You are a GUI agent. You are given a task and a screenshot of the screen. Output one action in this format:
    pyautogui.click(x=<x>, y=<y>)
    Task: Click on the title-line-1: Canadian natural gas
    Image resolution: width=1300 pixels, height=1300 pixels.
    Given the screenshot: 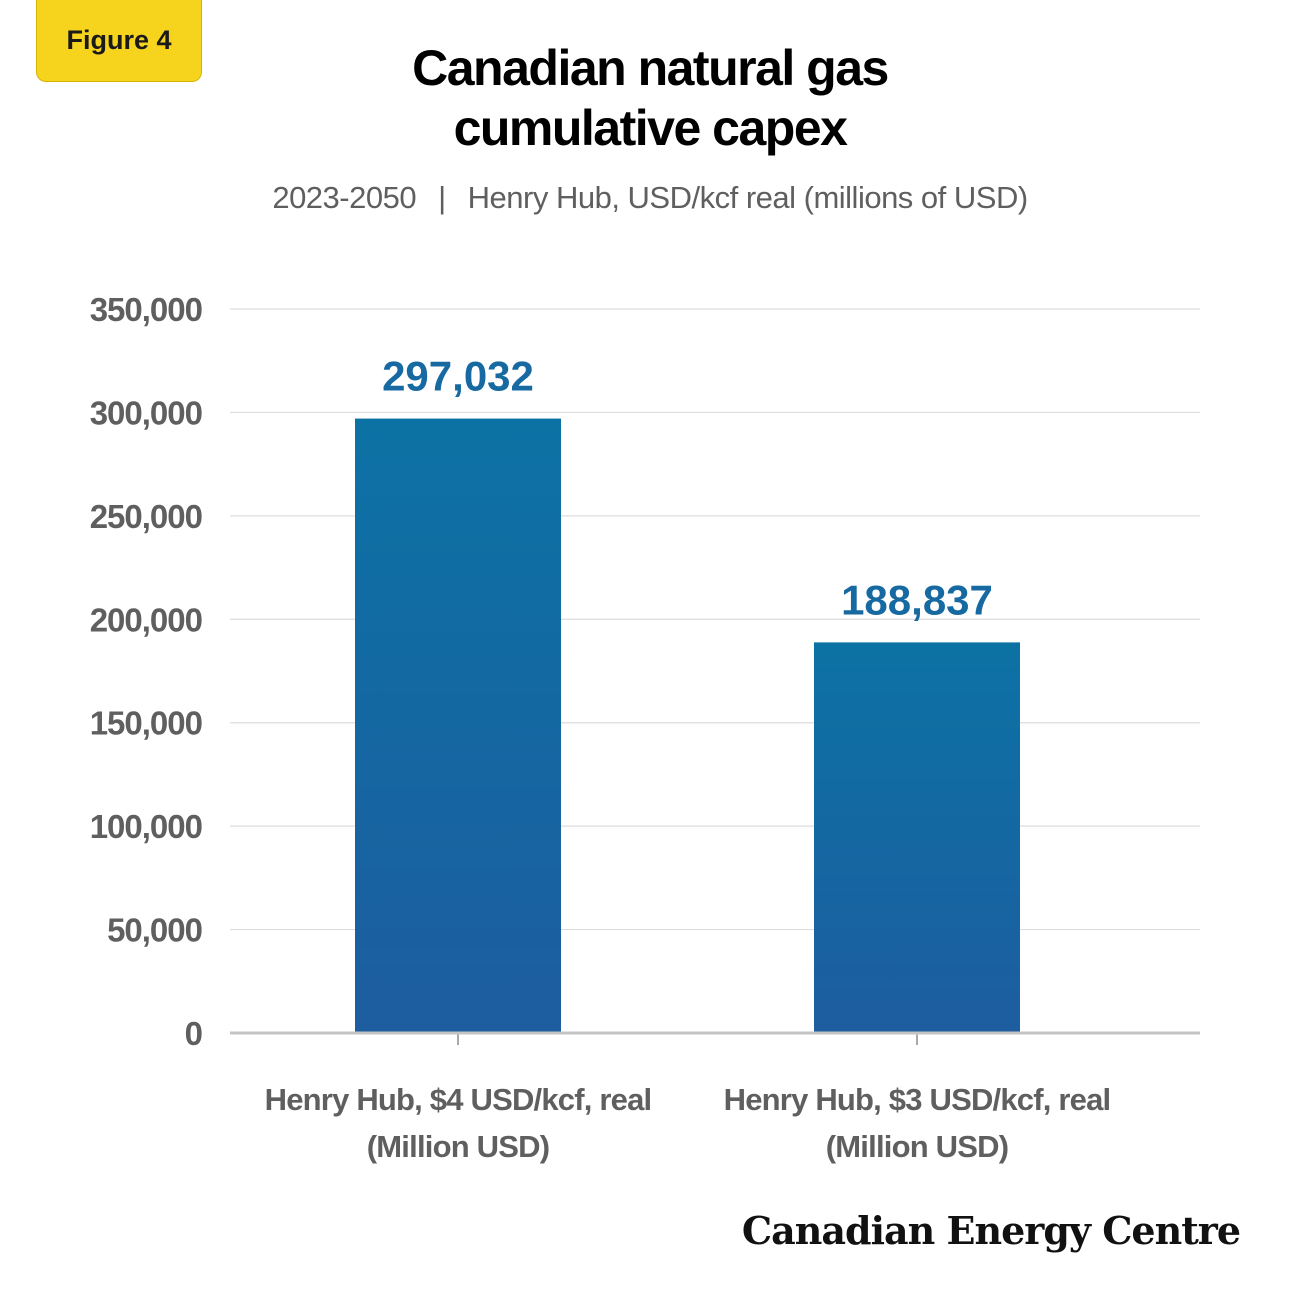 What is the action you would take?
    pyautogui.click(x=650, y=68)
    